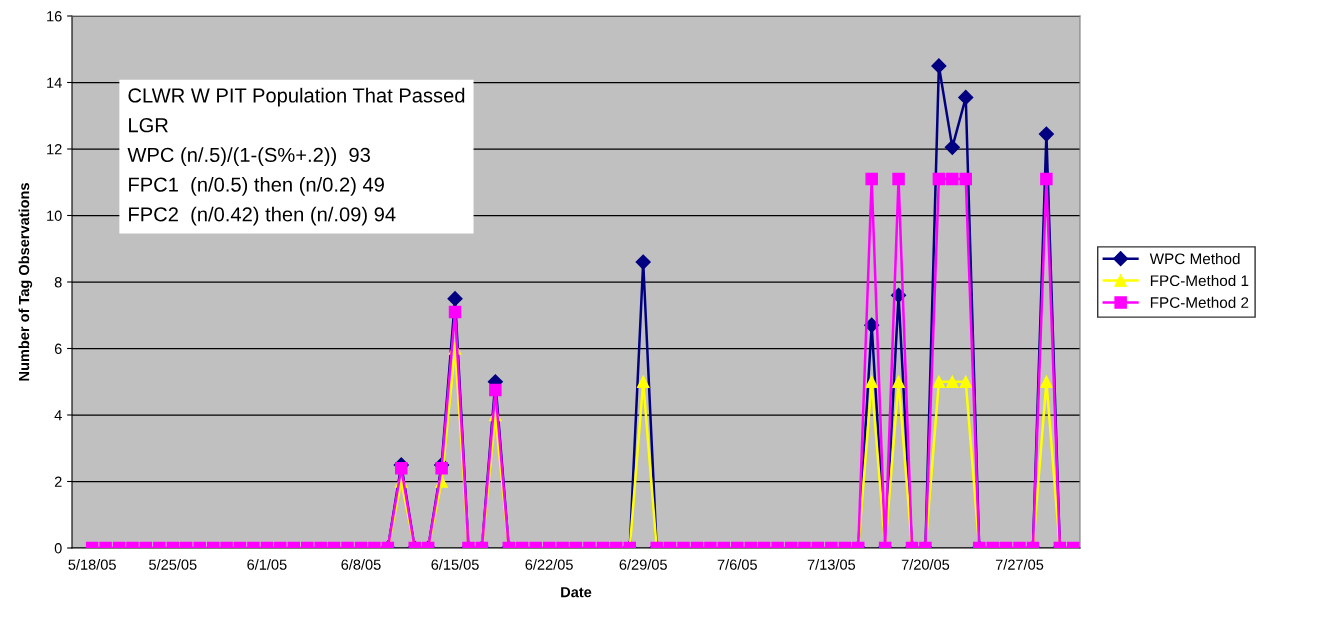 Image resolution: width=1336 pixels, height=620 pixels. I want to click on y-tick-label: 14, so click(54, 82).